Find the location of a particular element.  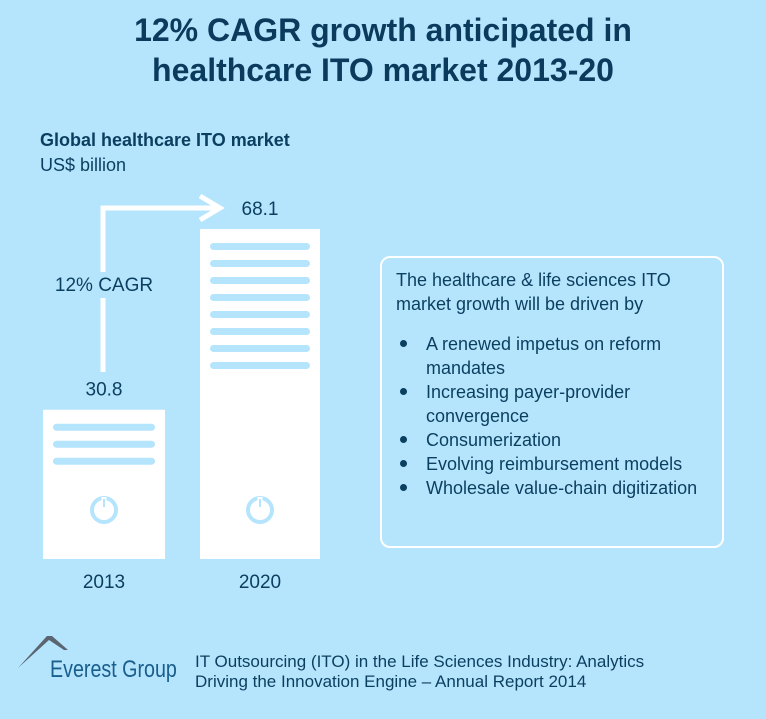

value-label: 68.1 is located at coordinates (260, 209).